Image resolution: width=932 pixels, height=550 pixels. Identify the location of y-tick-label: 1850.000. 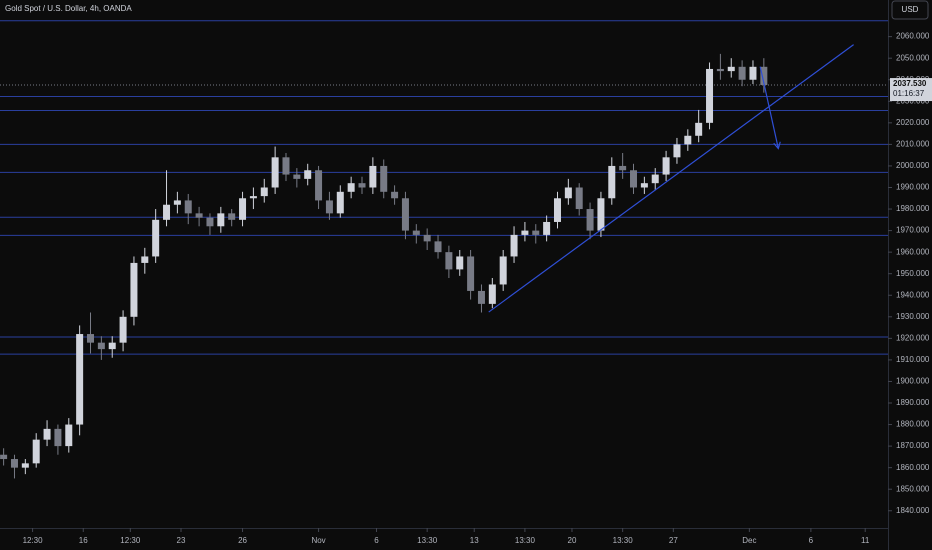
(913, 488).